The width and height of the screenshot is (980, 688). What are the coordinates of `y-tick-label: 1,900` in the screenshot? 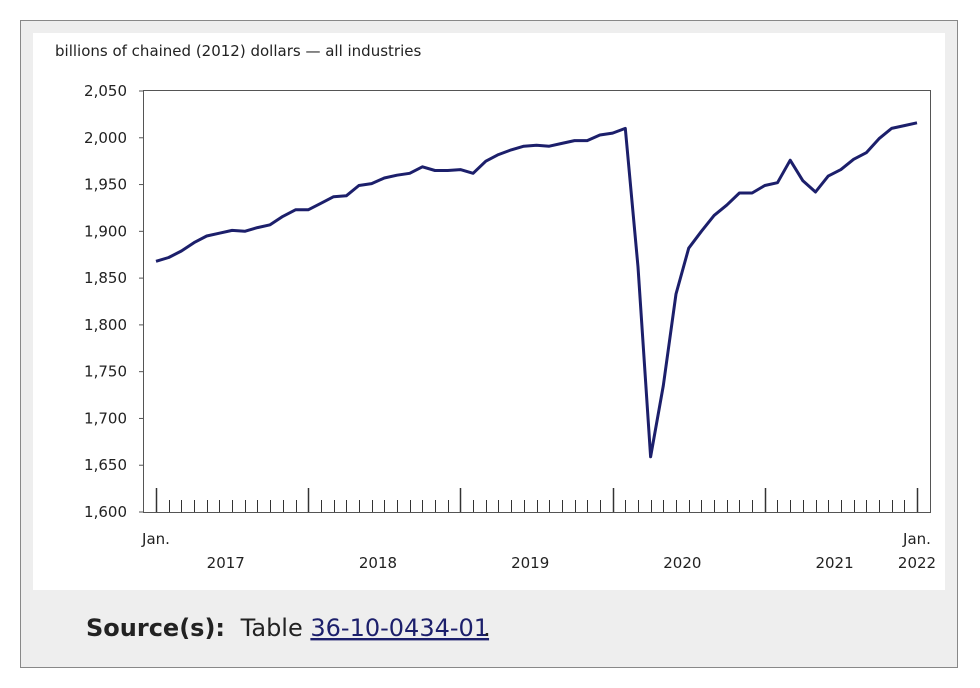 It's located at (105, 231).